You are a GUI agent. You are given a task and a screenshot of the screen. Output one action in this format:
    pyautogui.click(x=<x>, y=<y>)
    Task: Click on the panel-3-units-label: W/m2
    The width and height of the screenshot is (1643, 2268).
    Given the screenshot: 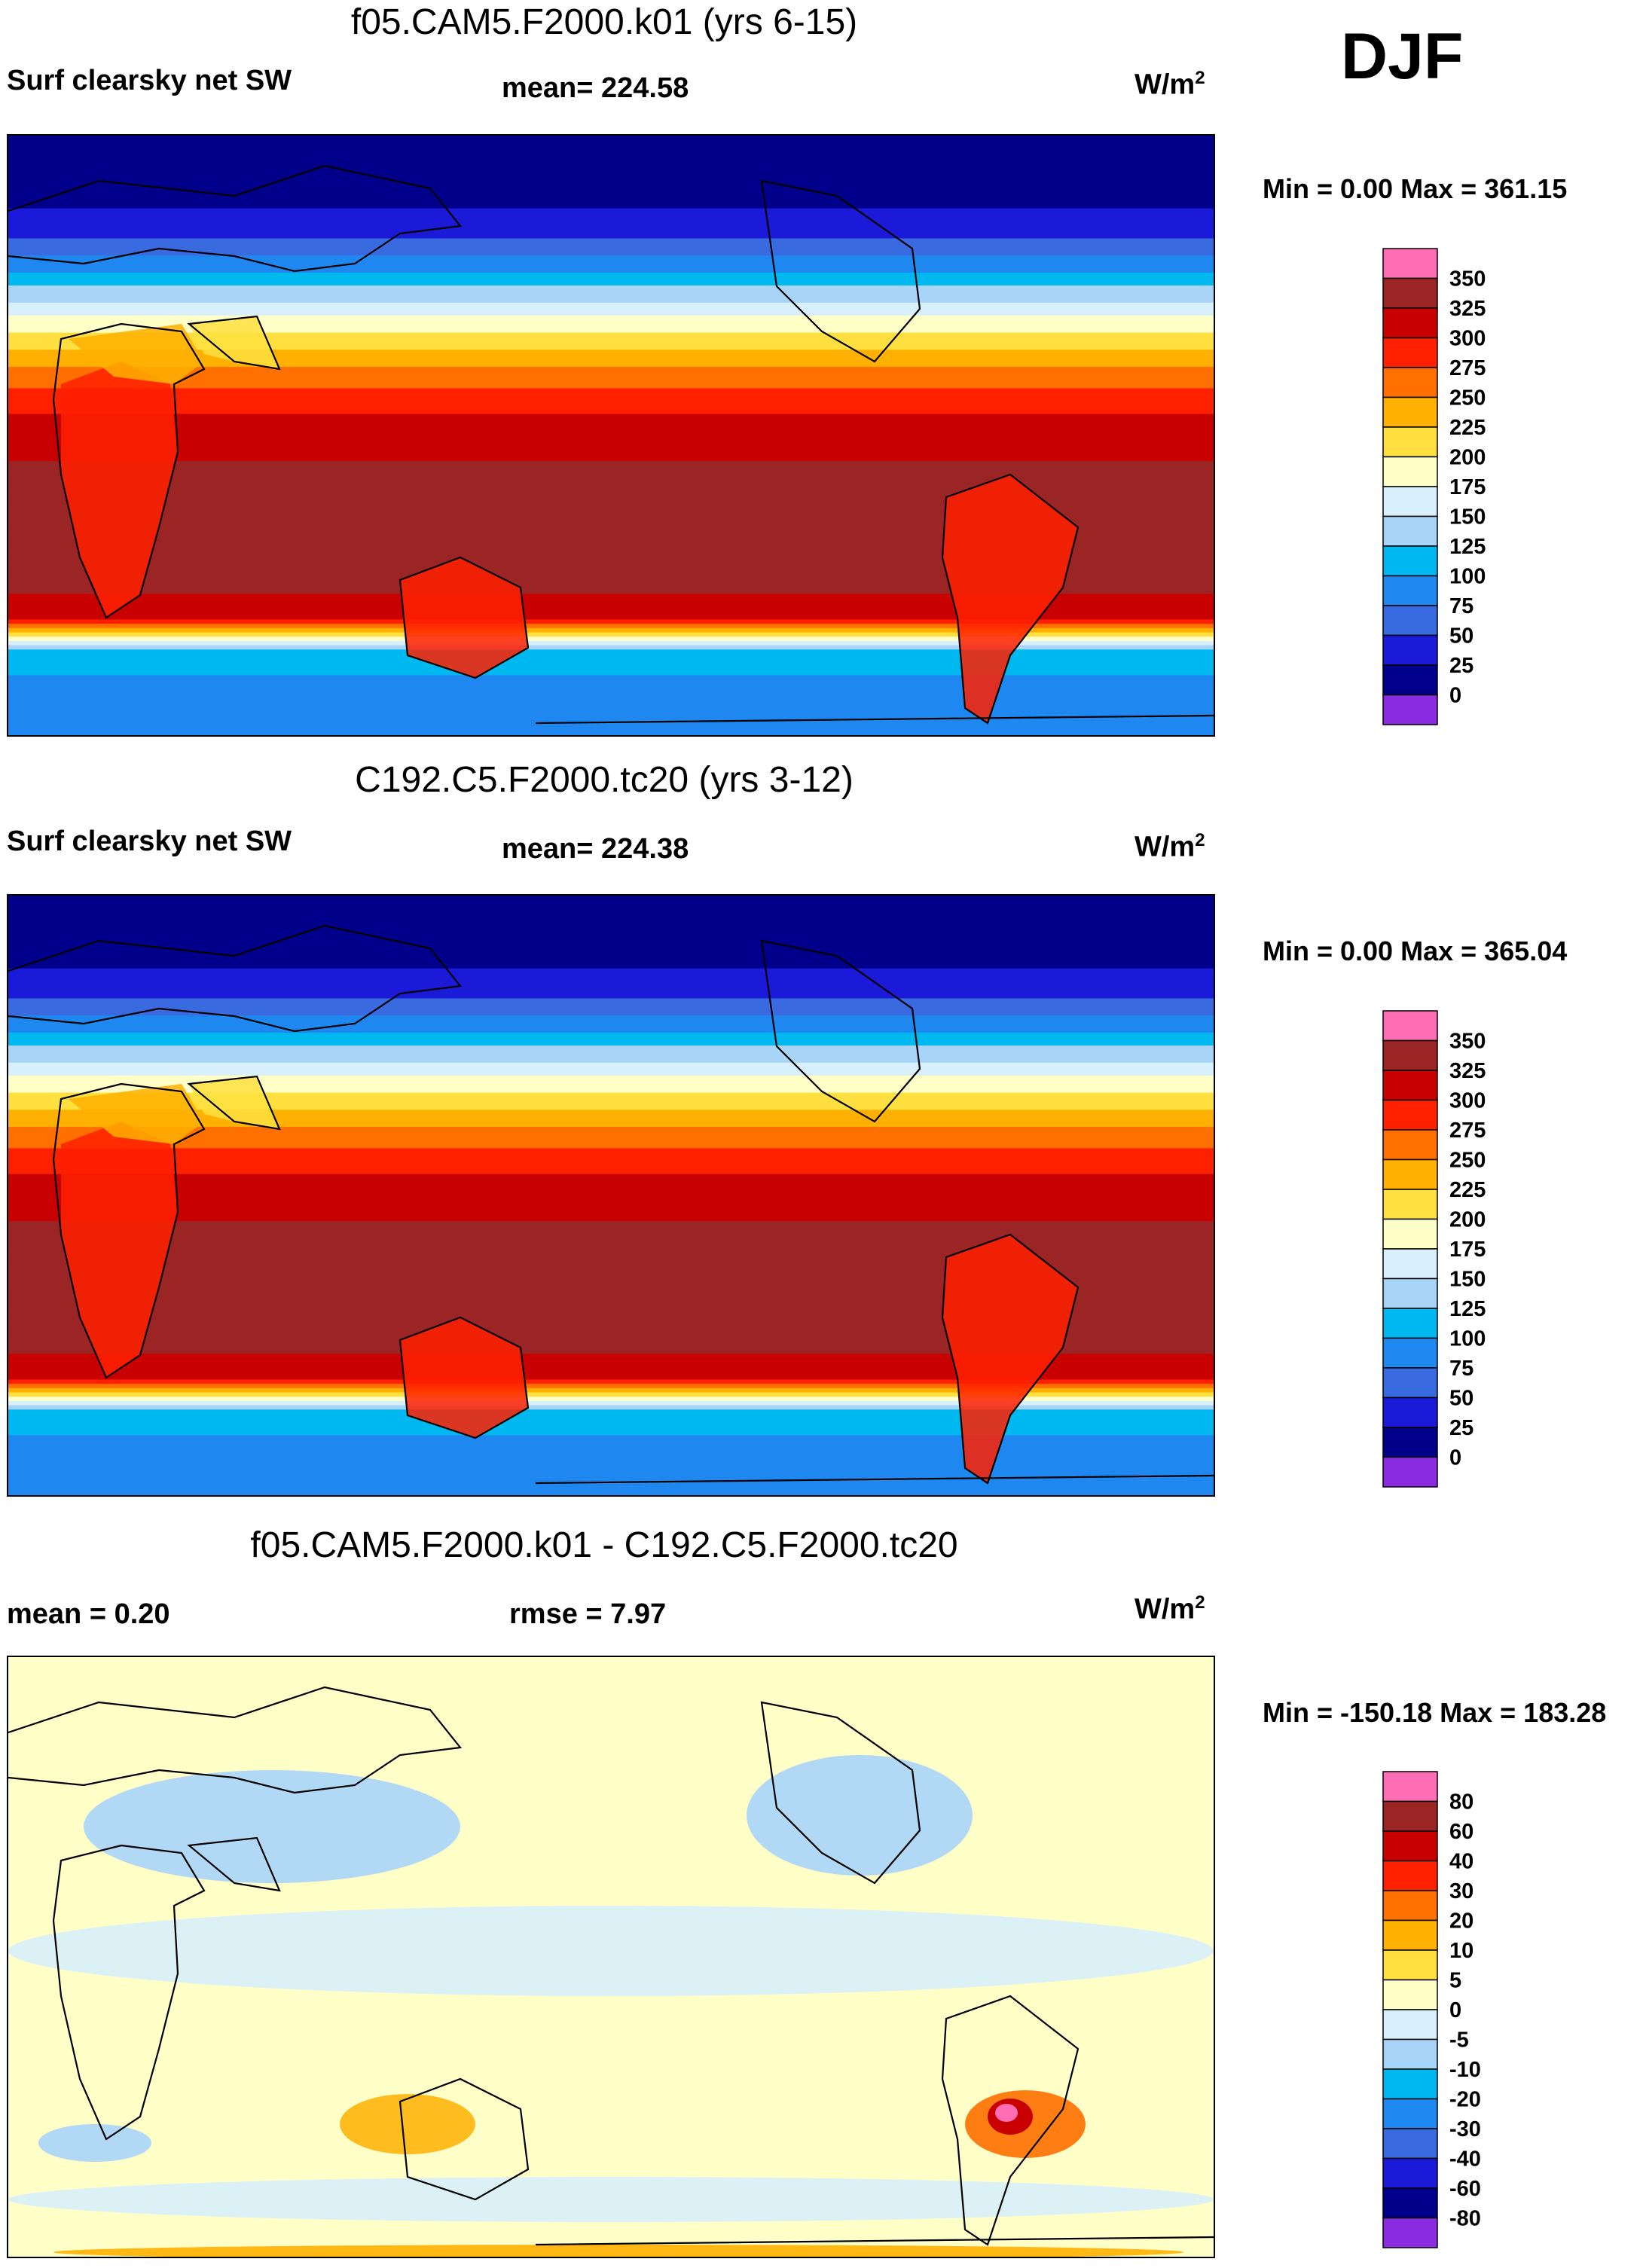 What is the action you would take?
    pyautogui.click(x=1170, y=1609)
    